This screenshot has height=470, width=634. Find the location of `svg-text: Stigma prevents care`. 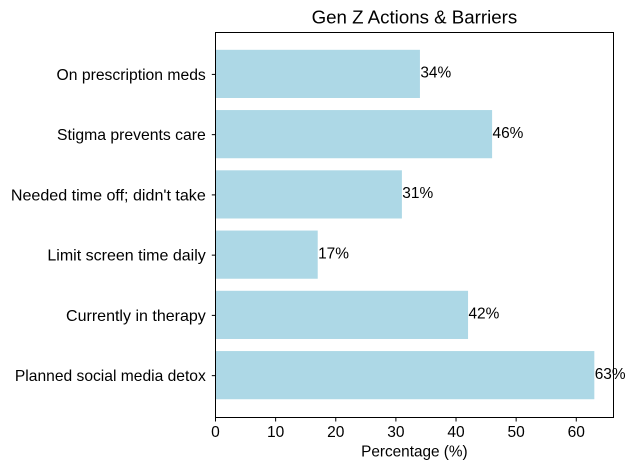

svg-text: Stigma prevents care is located at coordinates (131, 135).